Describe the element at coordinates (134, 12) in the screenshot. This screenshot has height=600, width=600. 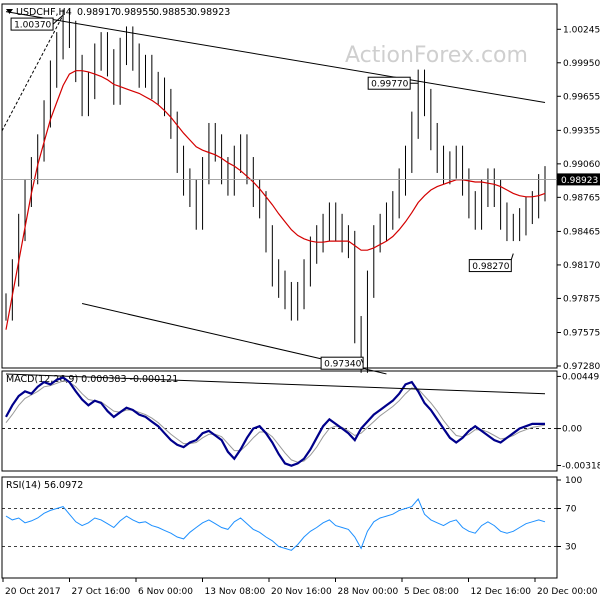
I see `ohlc-high: 0.98955` at that location.